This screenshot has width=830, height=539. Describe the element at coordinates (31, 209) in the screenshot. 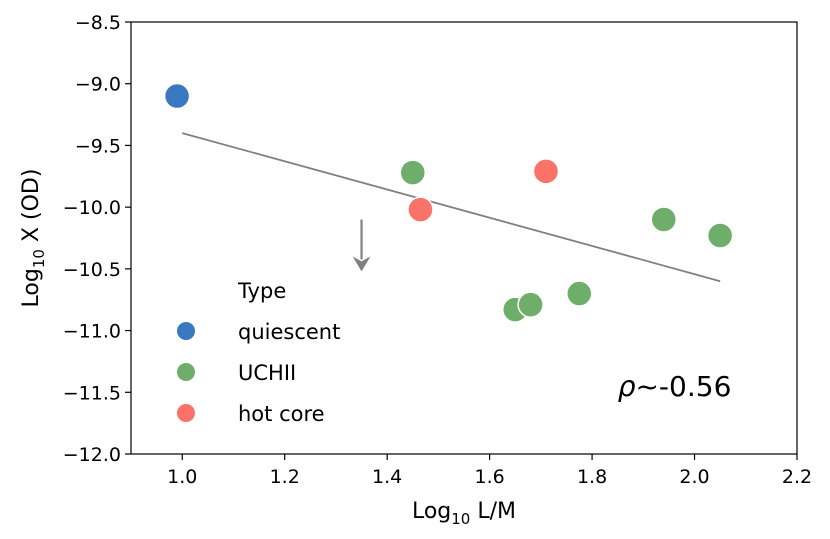

I see `y-axis-label-rest: X (OD)` at that location.